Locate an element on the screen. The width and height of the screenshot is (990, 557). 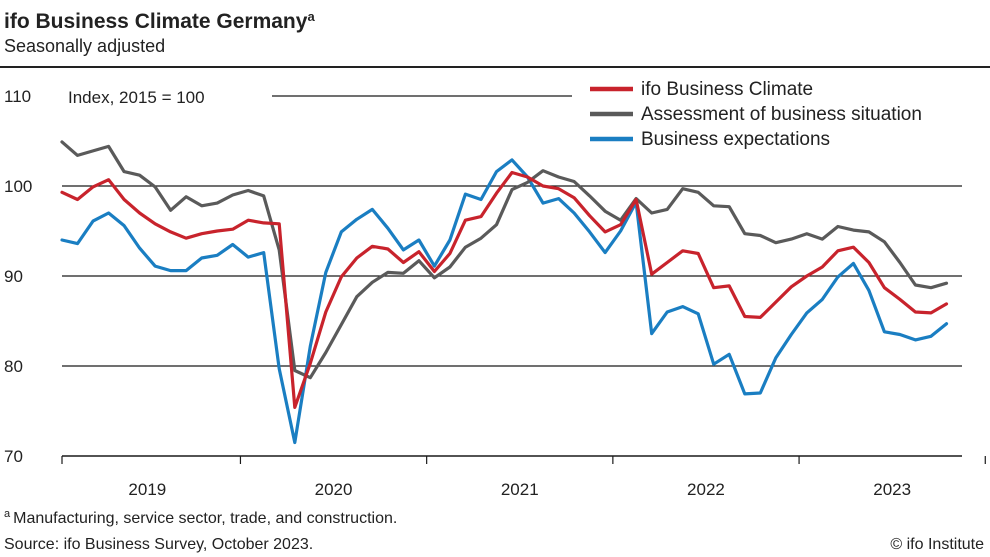
y-tick-label: 80 is located at coordinates (13, 366).